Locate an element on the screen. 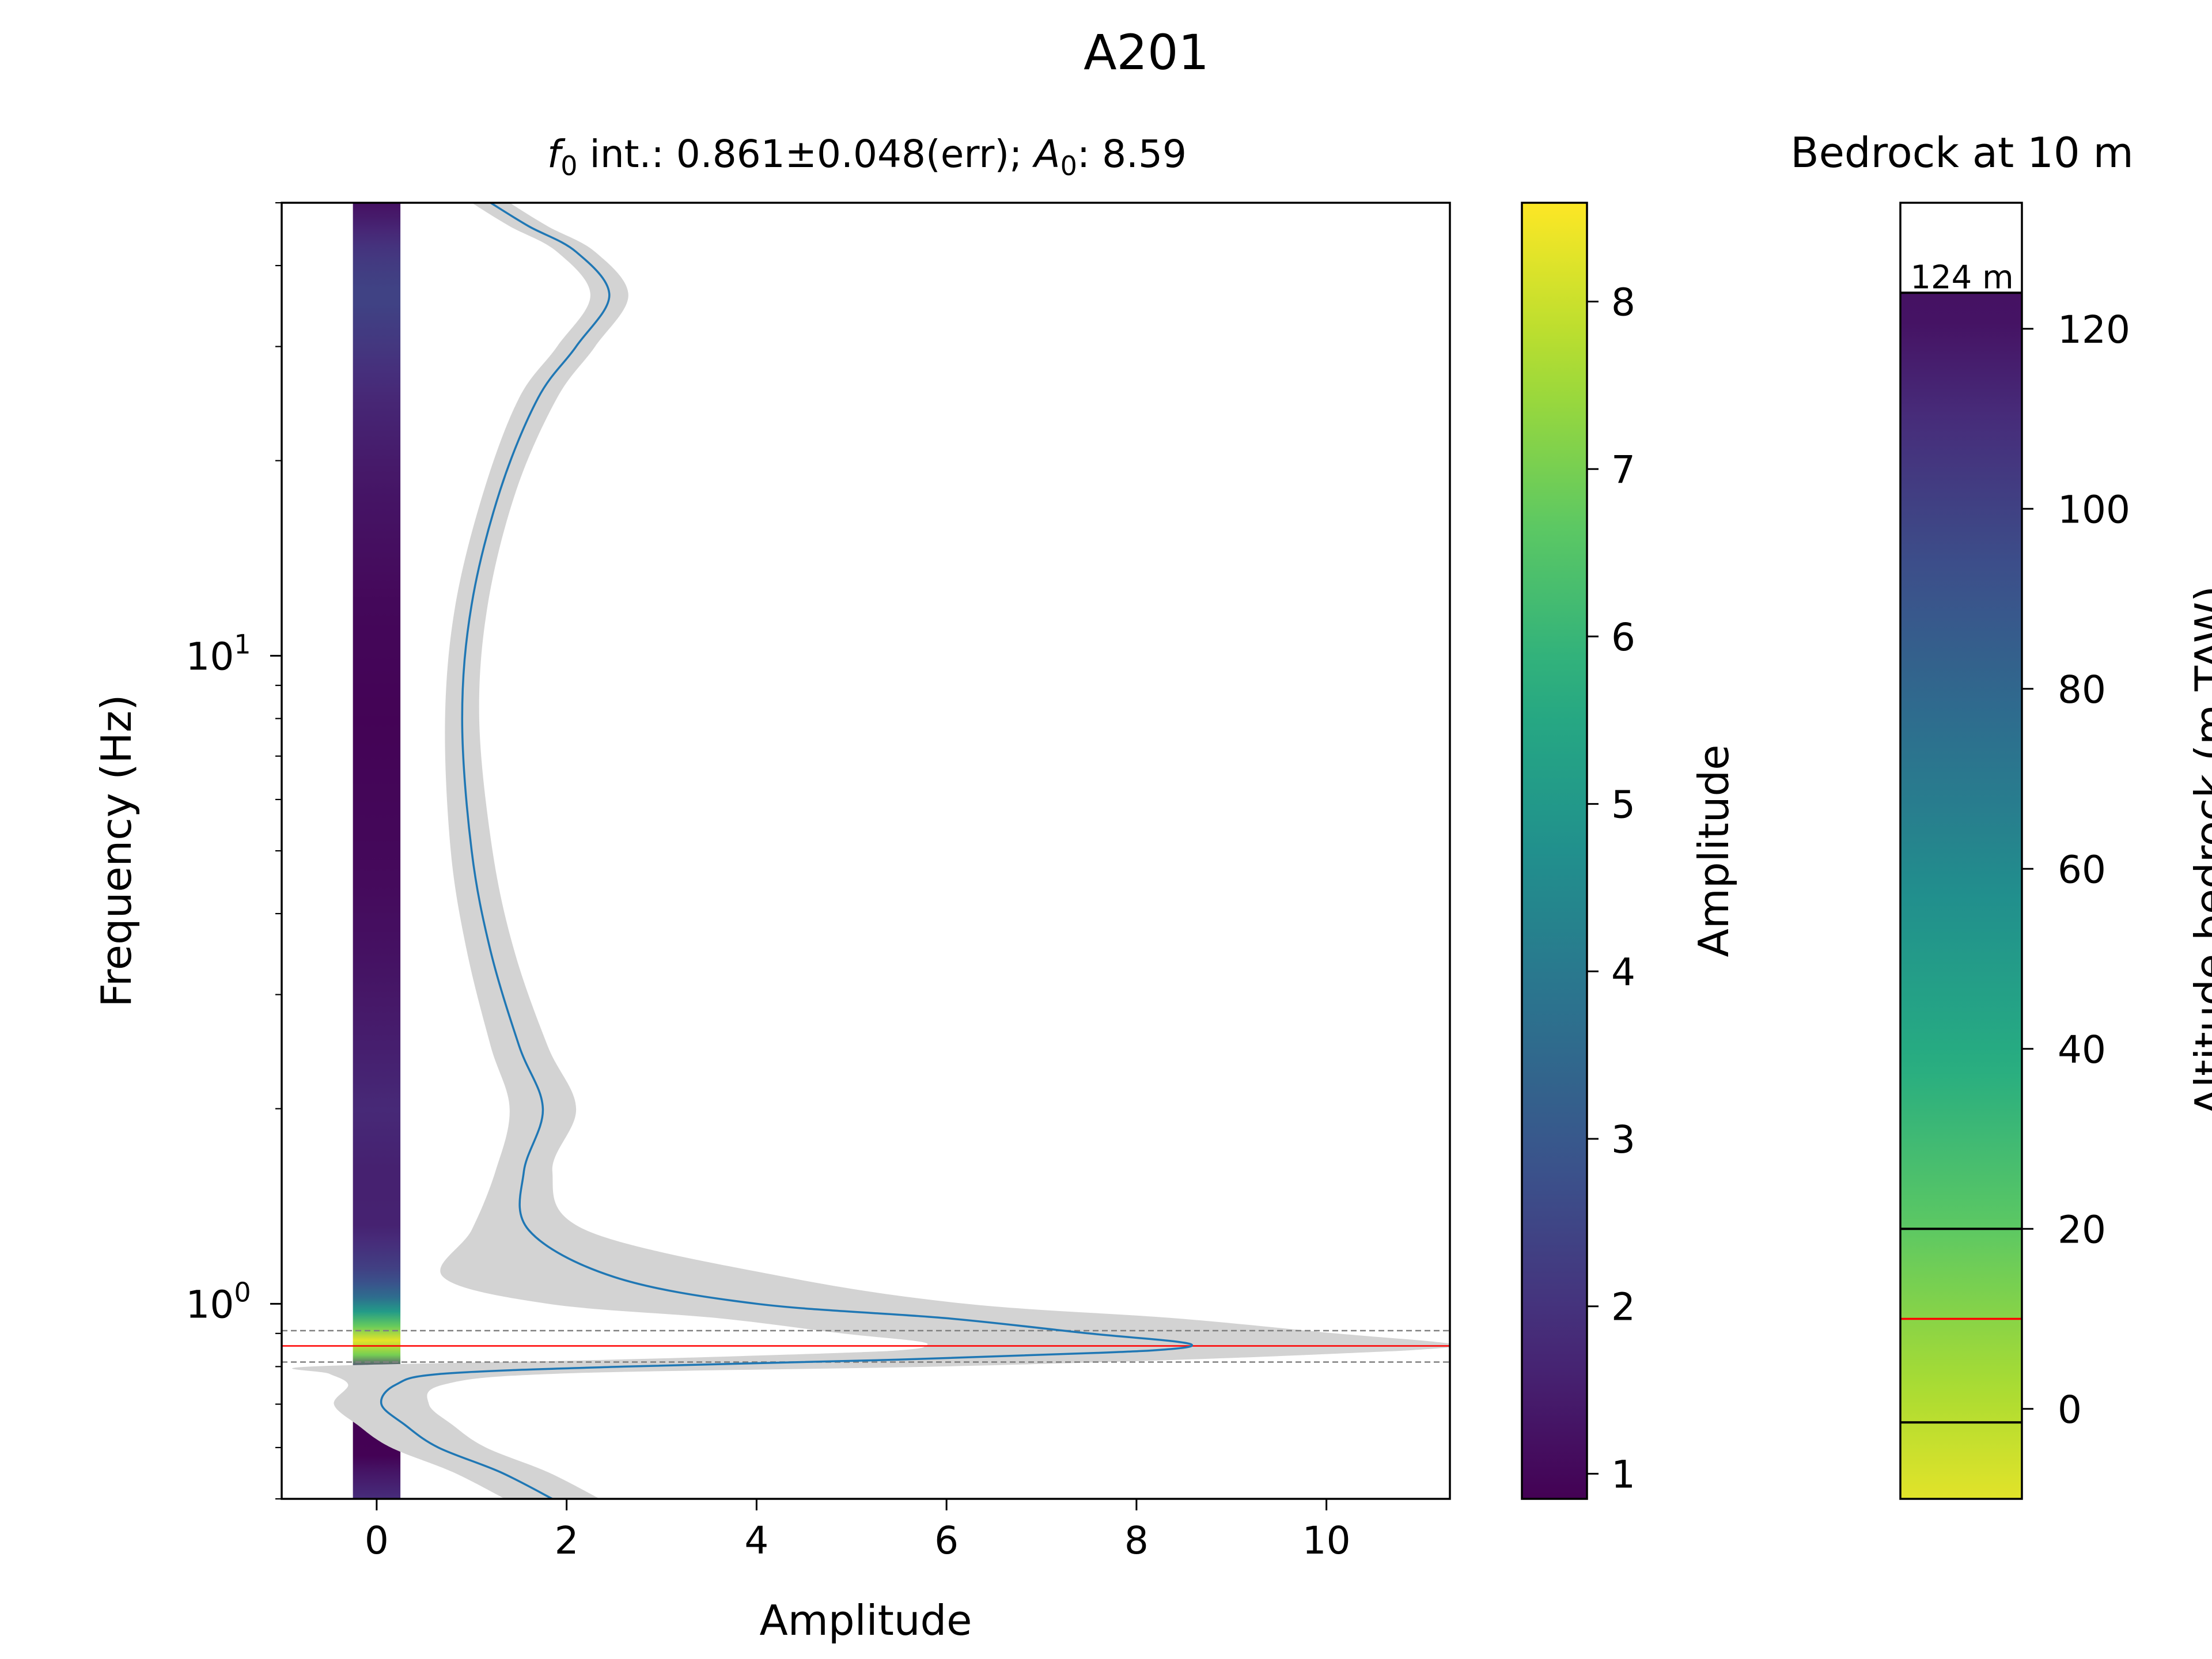 This screenshot has width=2212, height=1659. bedrock-layer-lines is located at coordinates (1961, 1326).